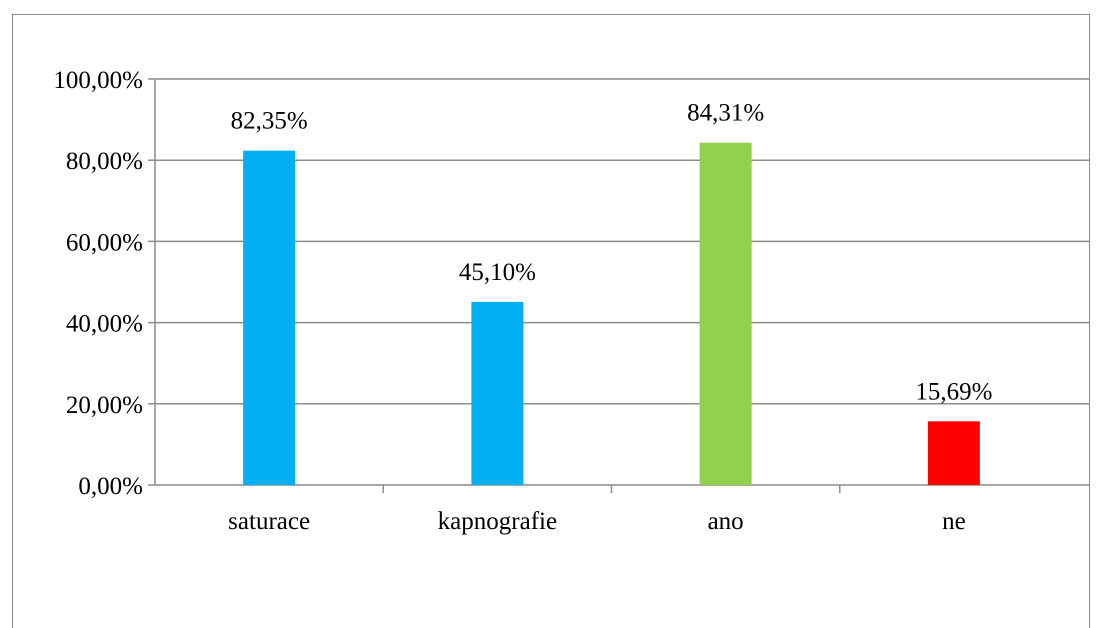  What do you see at coordinates (726, 521) in the screenshot?
I see `x-tick-label-ano: ano` at bounding box center [726, 521].